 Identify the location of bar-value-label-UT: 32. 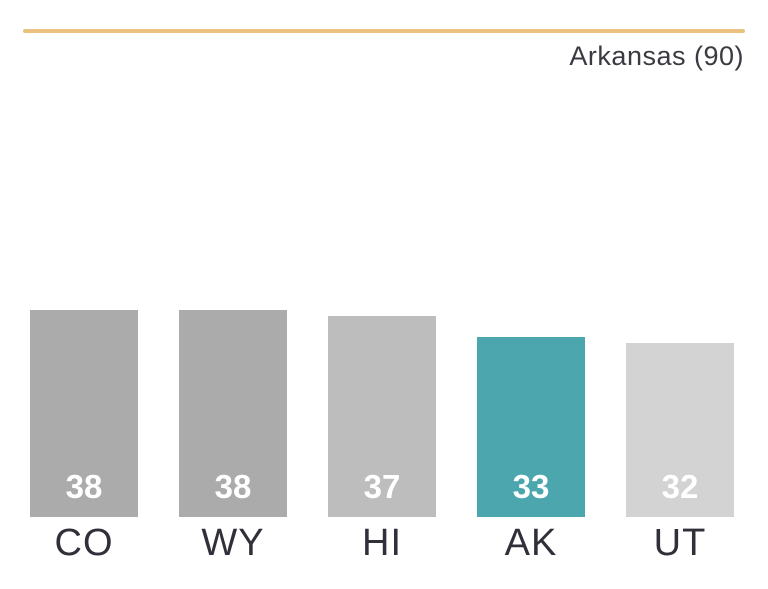
(680, 486).